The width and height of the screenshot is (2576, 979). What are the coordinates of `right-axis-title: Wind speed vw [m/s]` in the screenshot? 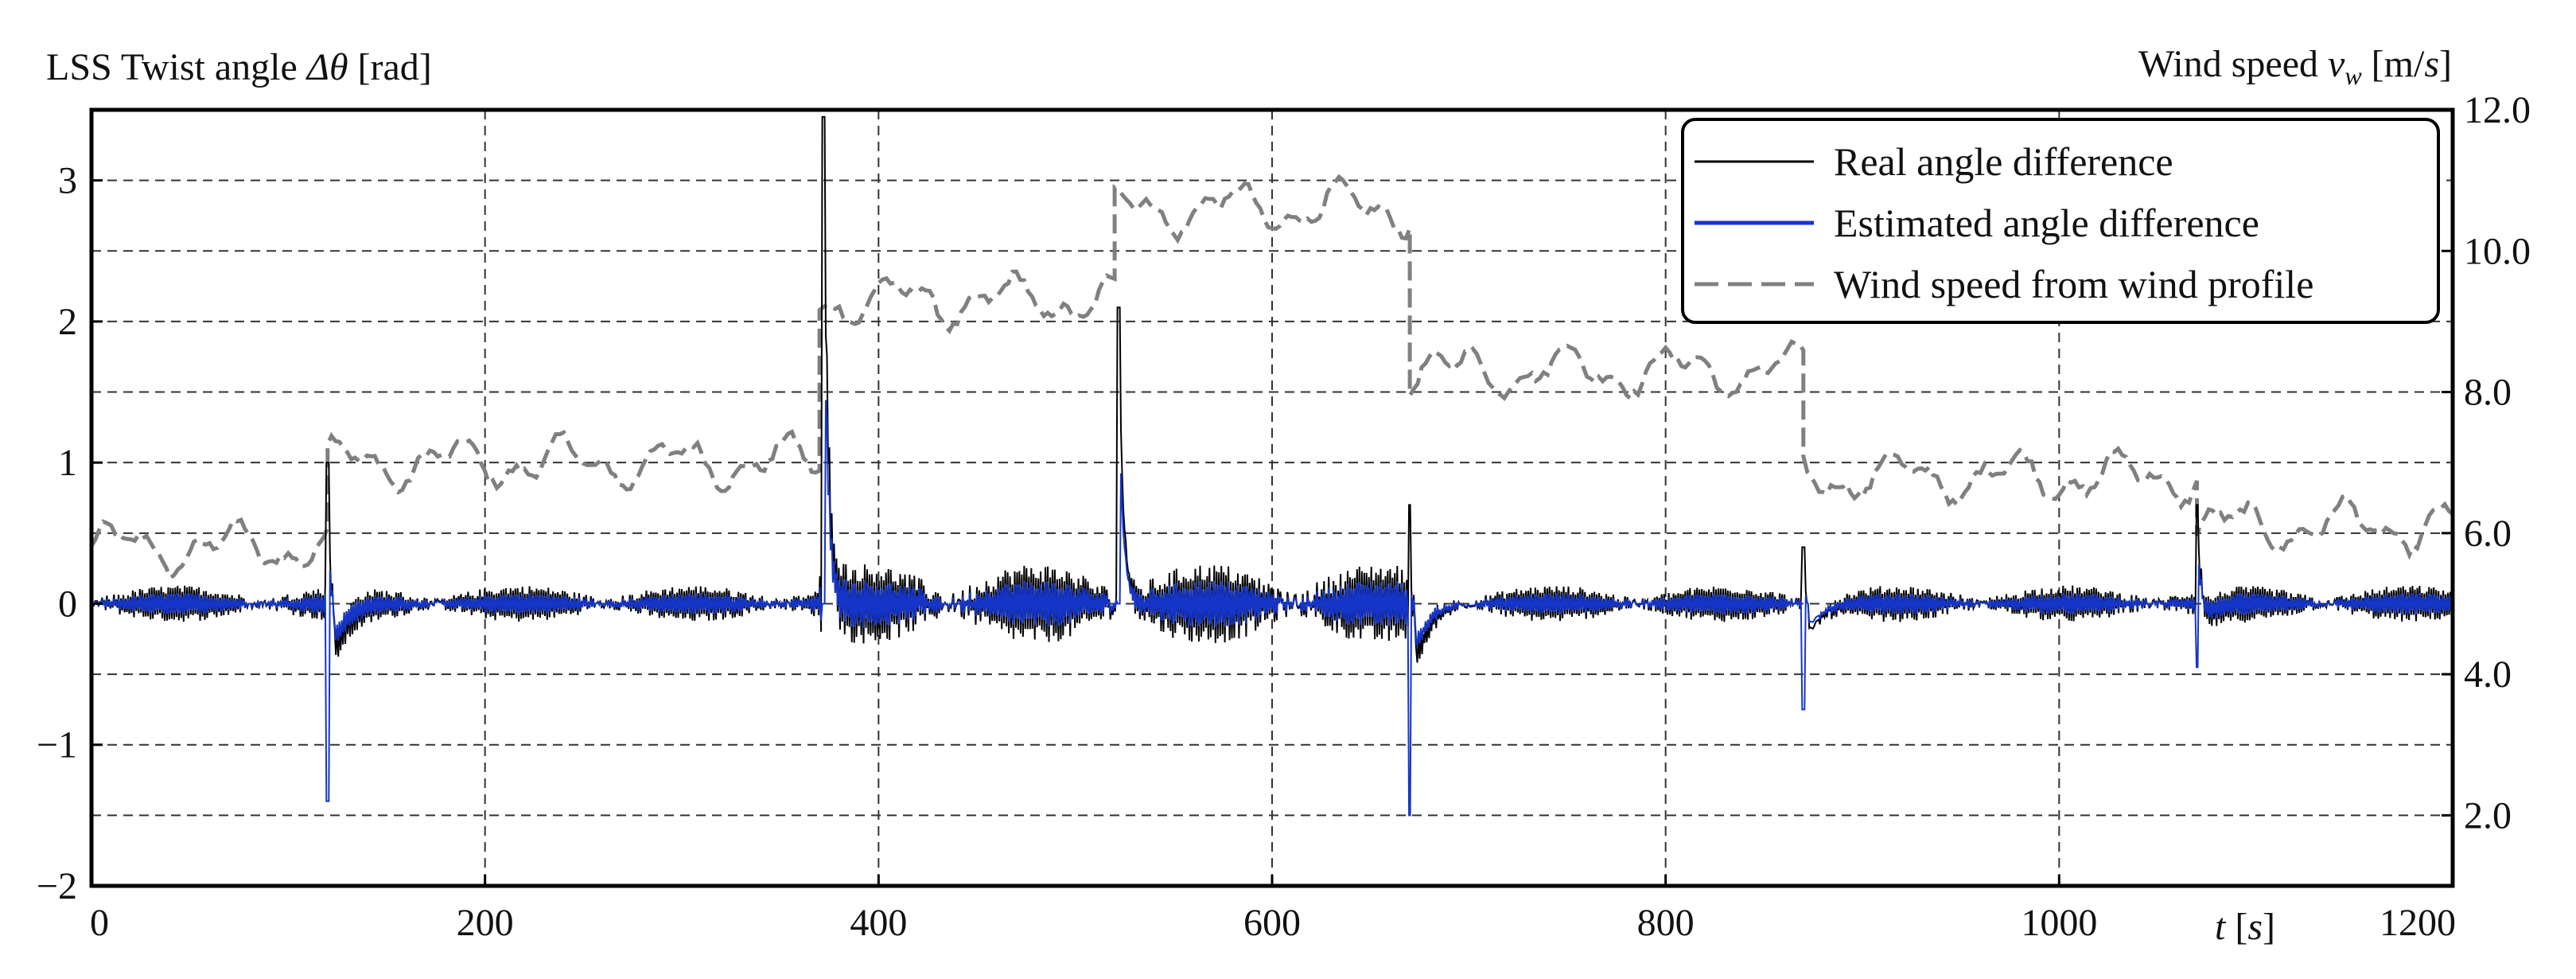 It's located at (2295, 66).